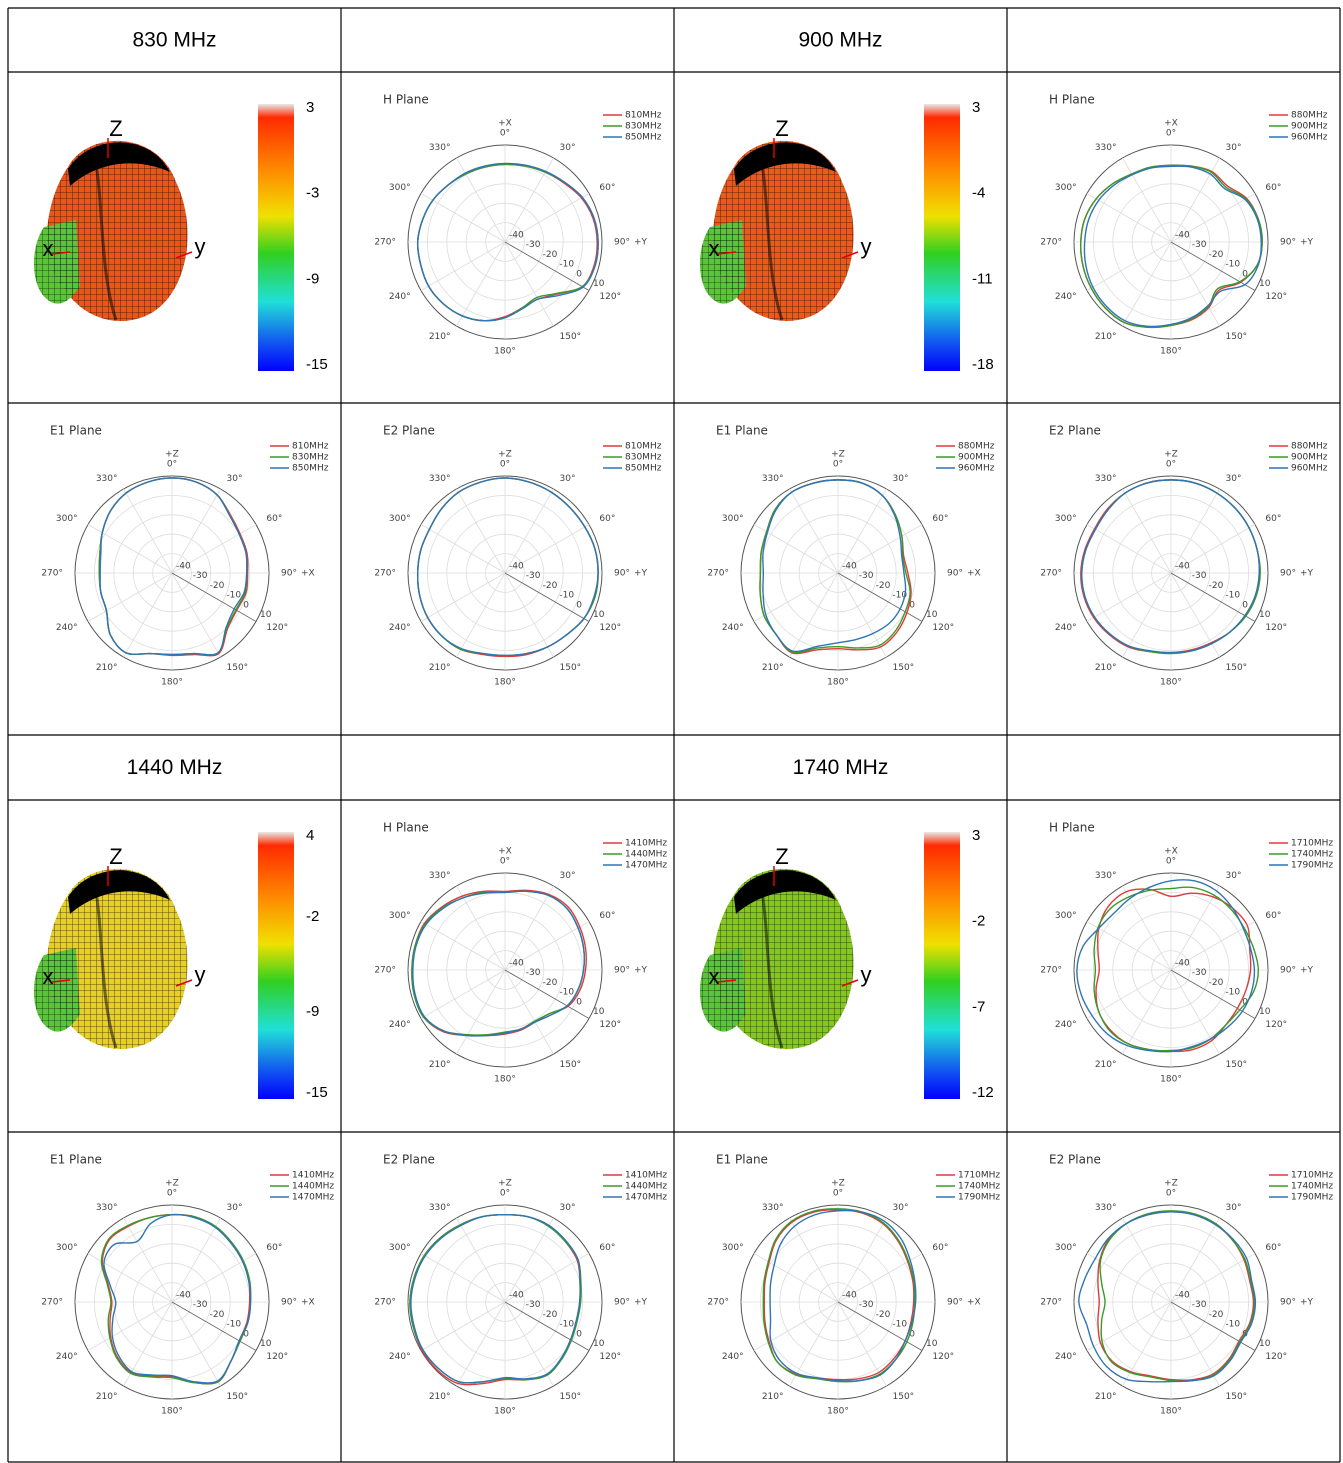 Image resolution: width=1343 pixels, height=1463 pixels. Describe the element at coordinates (646, 855) in the screenshot. I see `legend-label: 1440MHz` at that location.